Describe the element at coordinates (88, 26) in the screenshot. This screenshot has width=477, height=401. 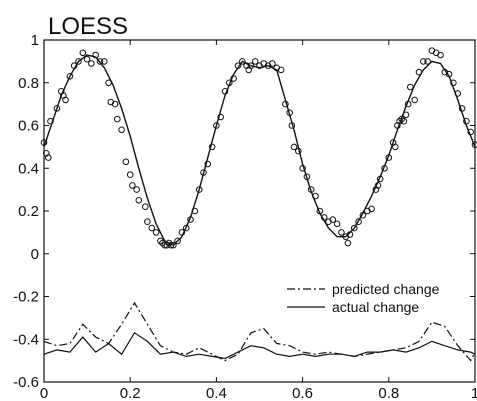
I see `chart-title: LOESS` at that location.